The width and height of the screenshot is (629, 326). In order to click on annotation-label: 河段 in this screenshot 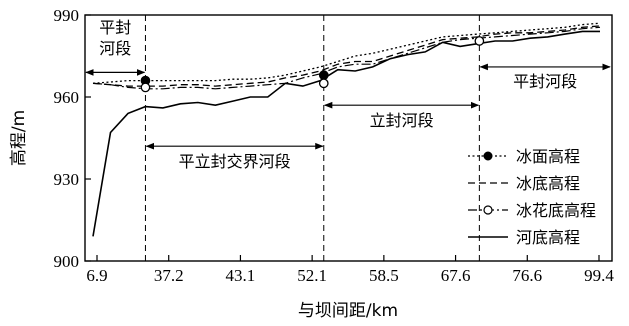, I will do `click(115, 48)`.